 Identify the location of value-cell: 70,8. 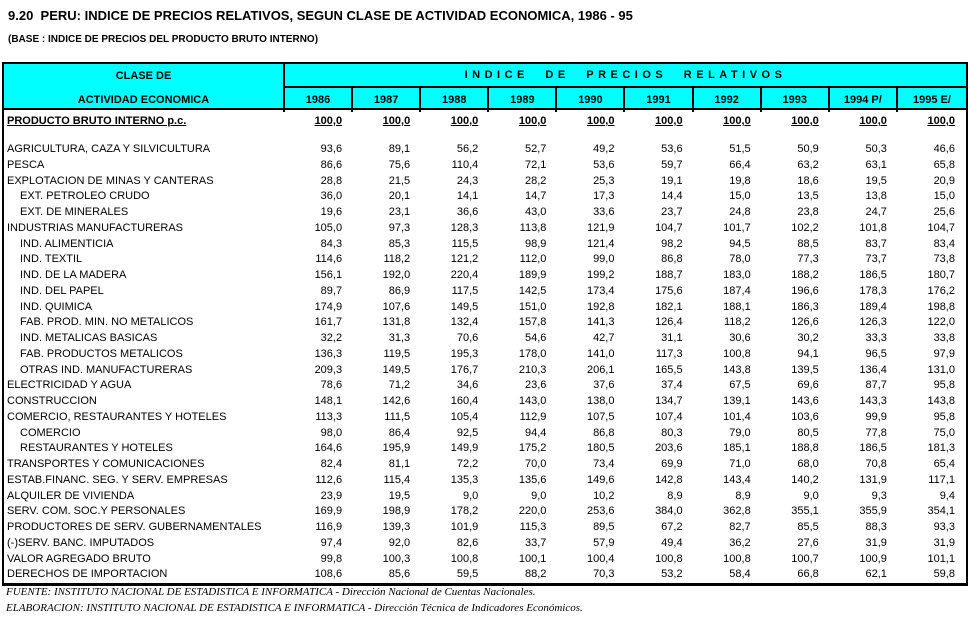
(876, 464).